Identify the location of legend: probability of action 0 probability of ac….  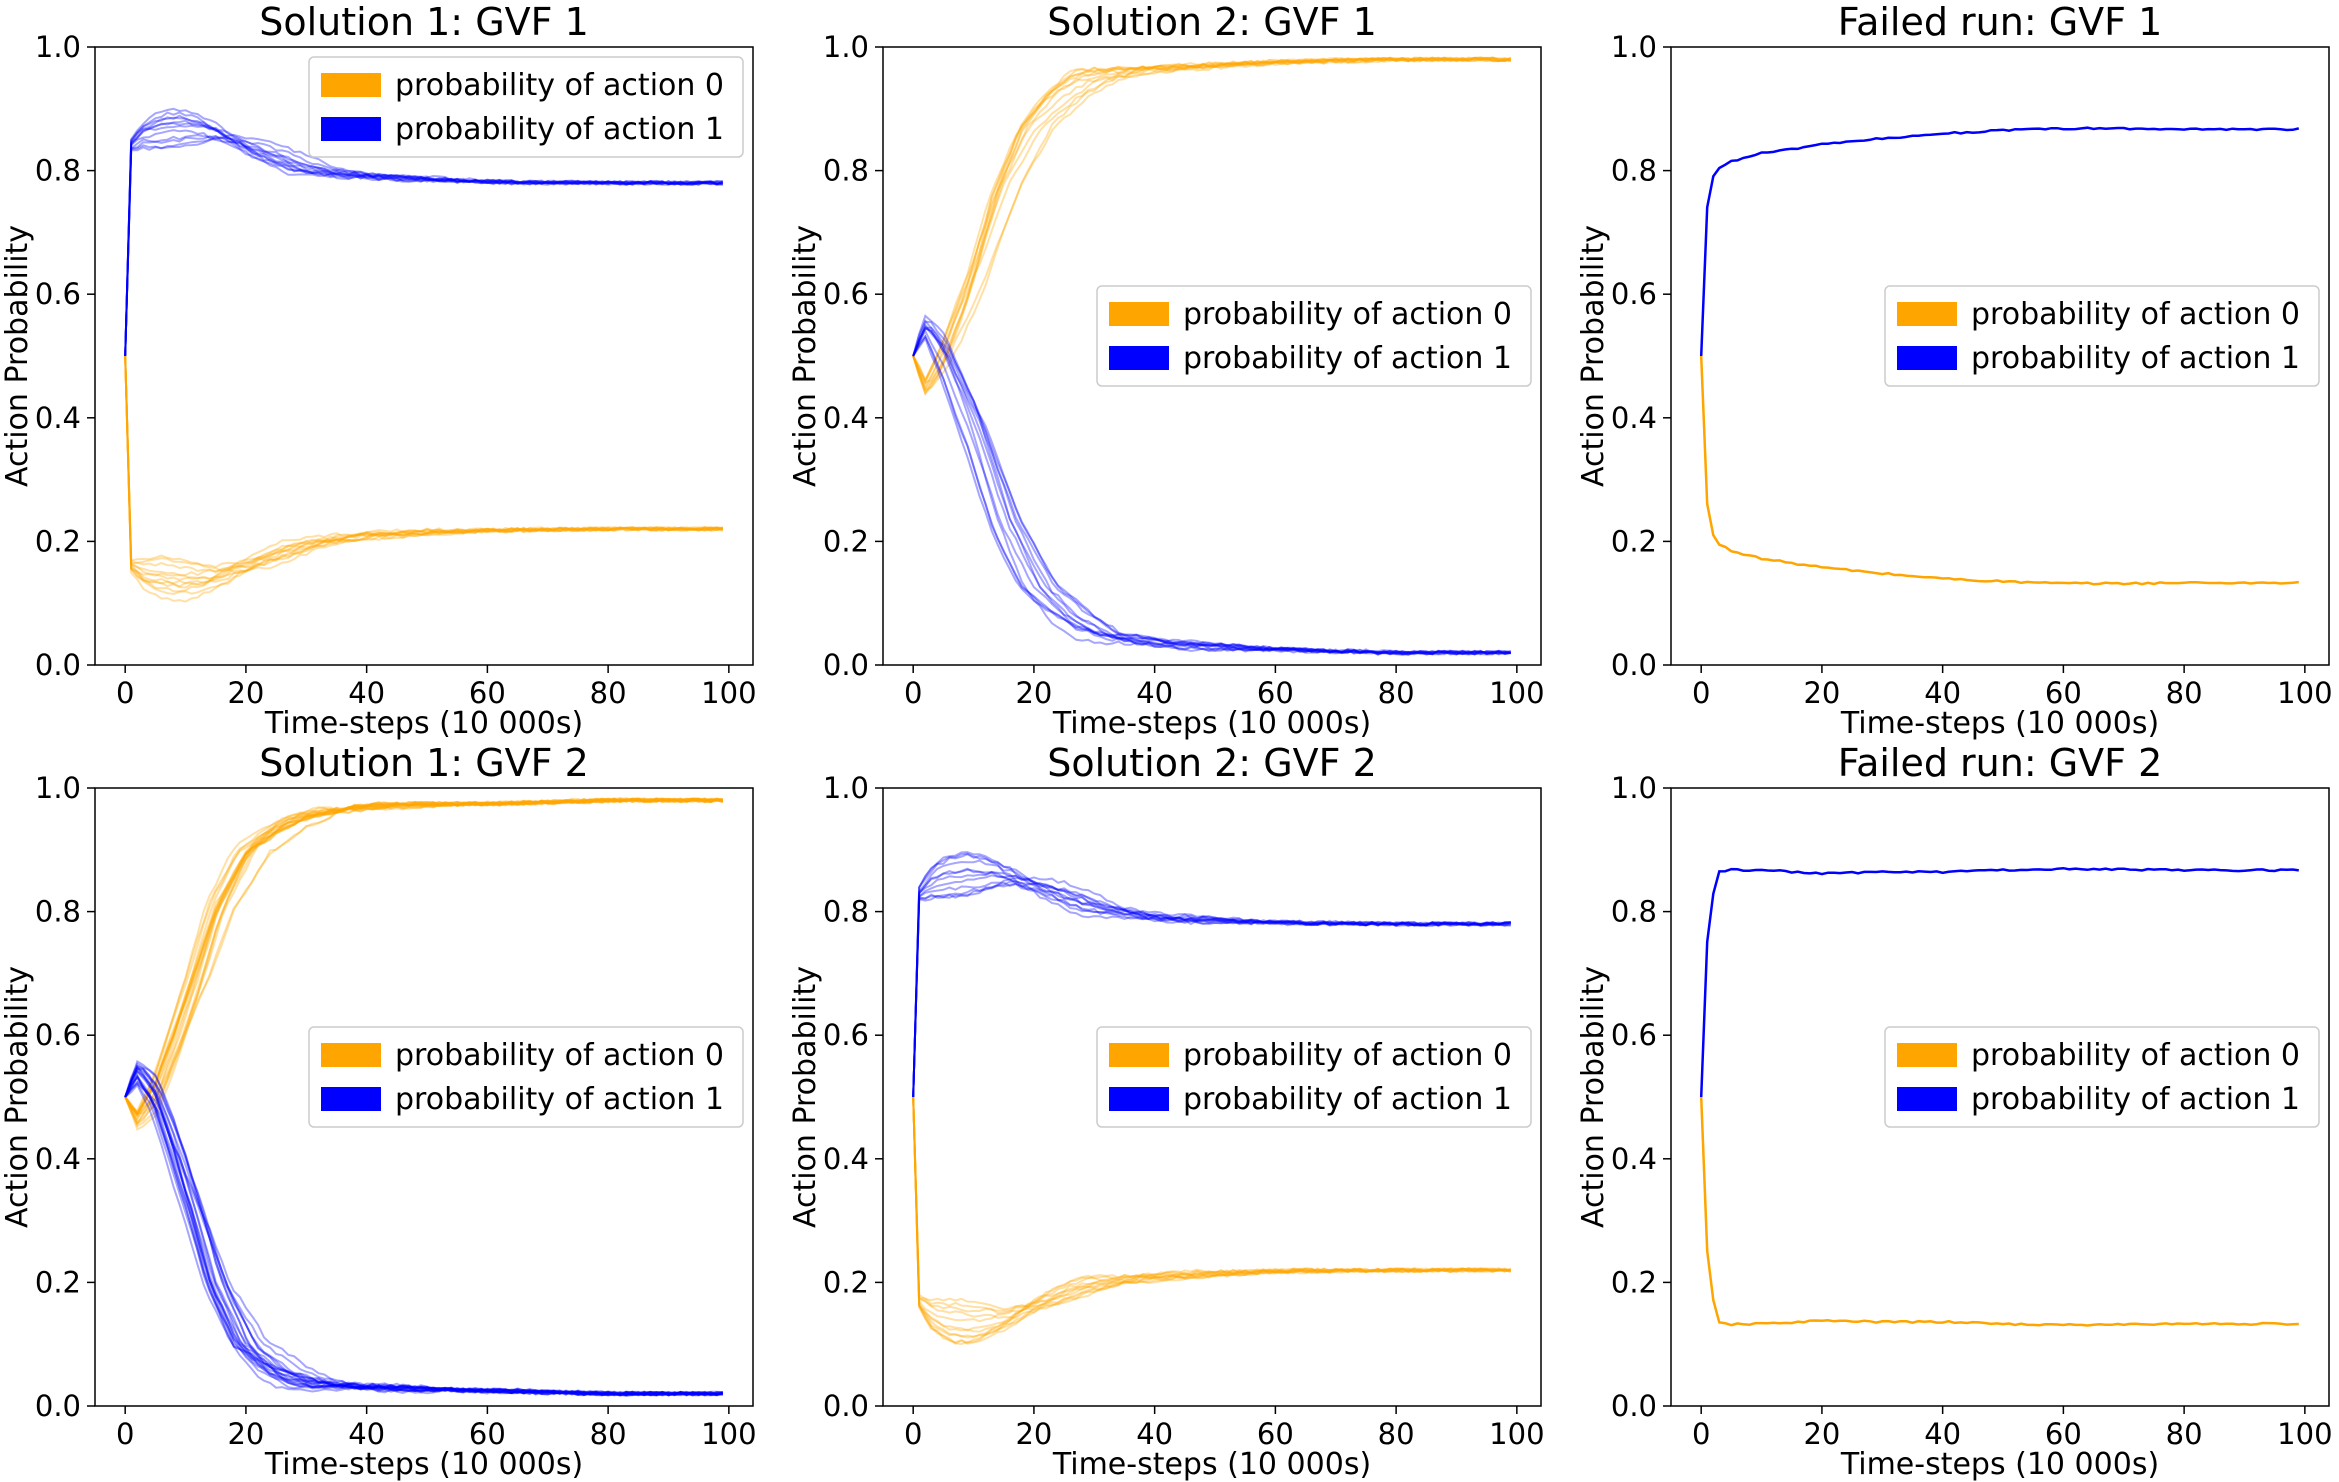
(1314, 1077).